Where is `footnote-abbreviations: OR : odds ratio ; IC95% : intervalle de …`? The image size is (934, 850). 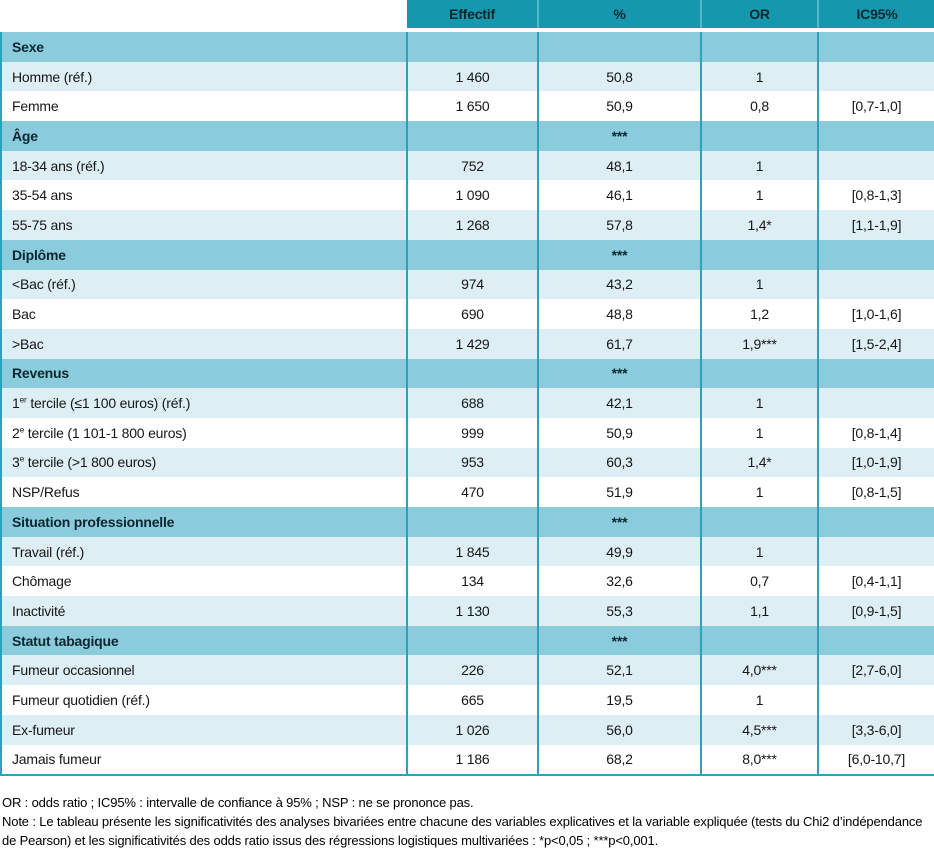
footnote-abbreviations: OR : odds ratio ; IC95% : intervalle de … is located at coordinates (238, 803).